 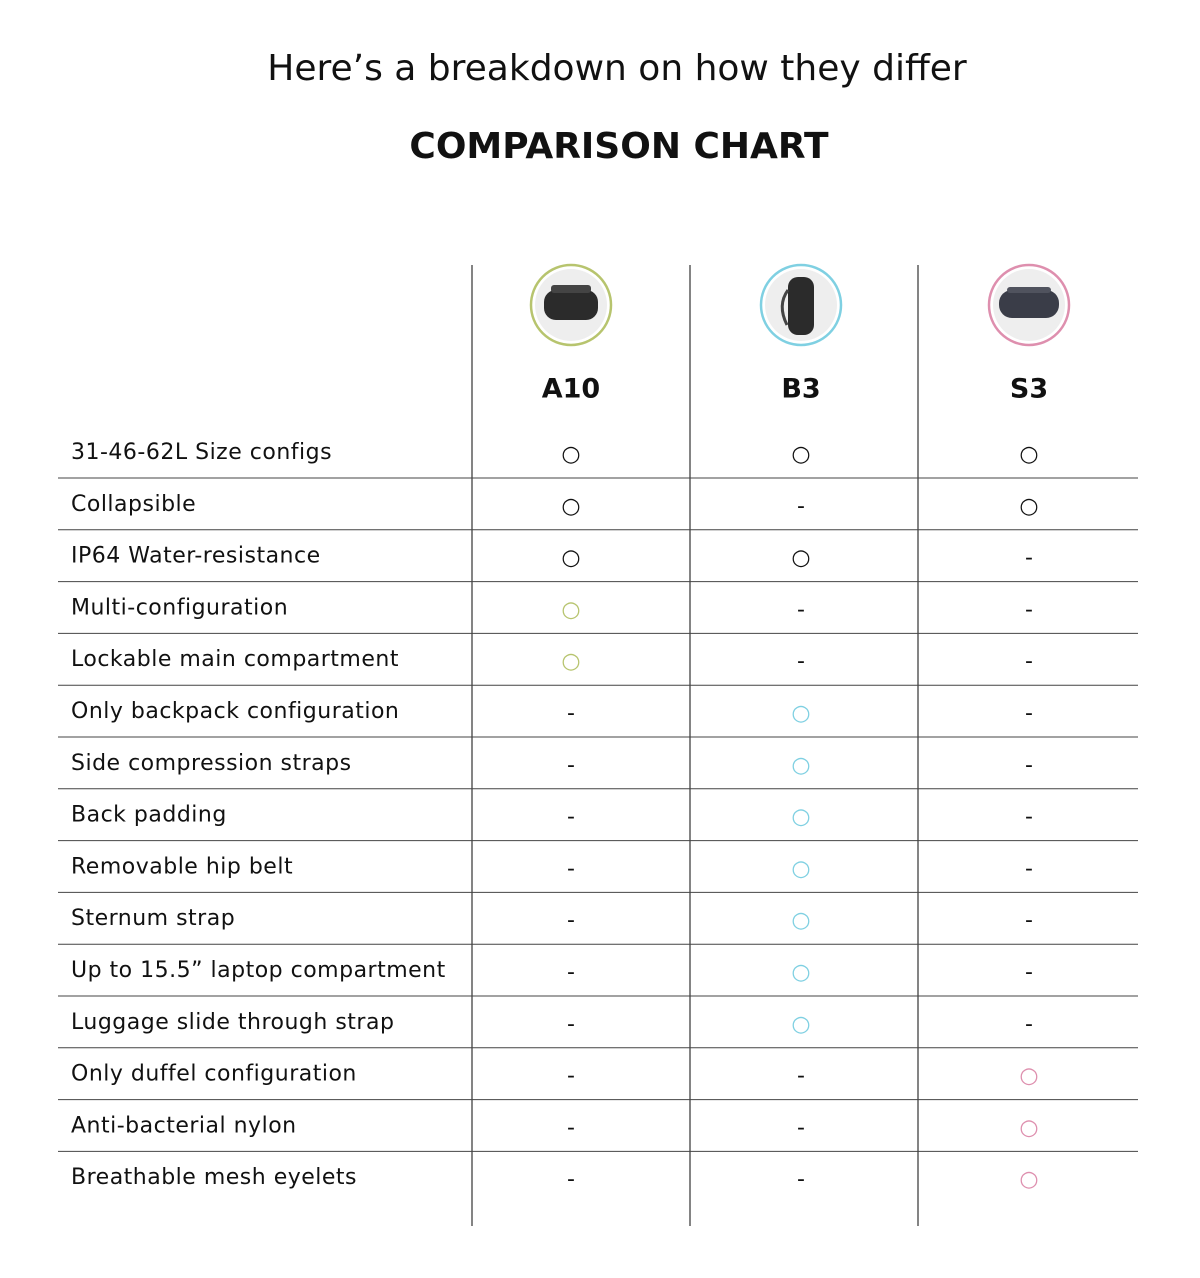 What do you see at coordinates (211, 763) in the screenshot?
I see `feature-label: Side compression straps` at bounding box center [211, 763].